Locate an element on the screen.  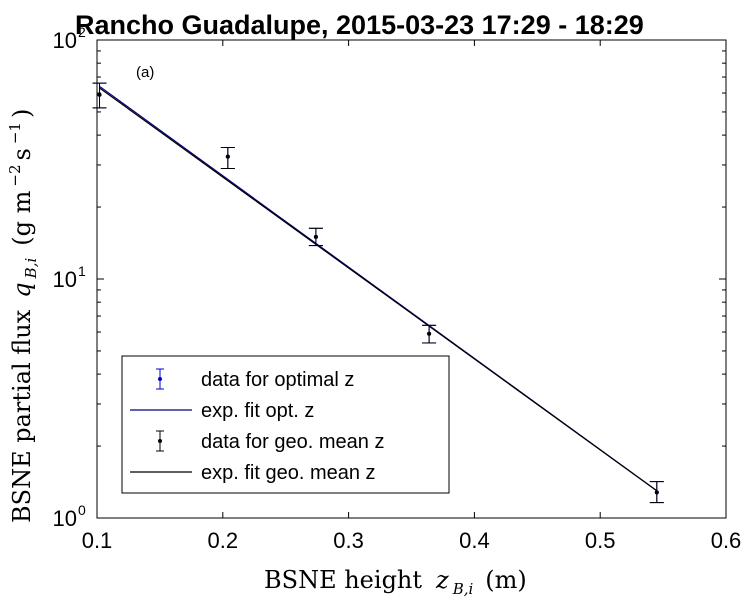
panel-label: (a) is located at coordinates (145, 72).